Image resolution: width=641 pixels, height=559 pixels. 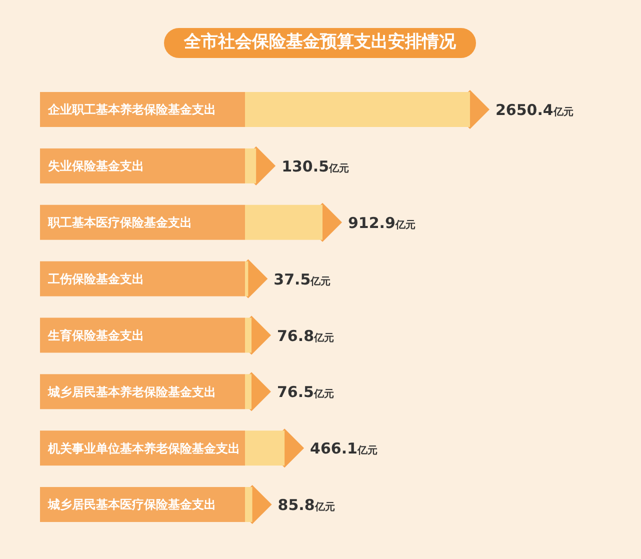 What do you see at coordinates (306, 505) in the screenshot?
I see `data-label: 85.8亿元` at bounding box center [306, 505].